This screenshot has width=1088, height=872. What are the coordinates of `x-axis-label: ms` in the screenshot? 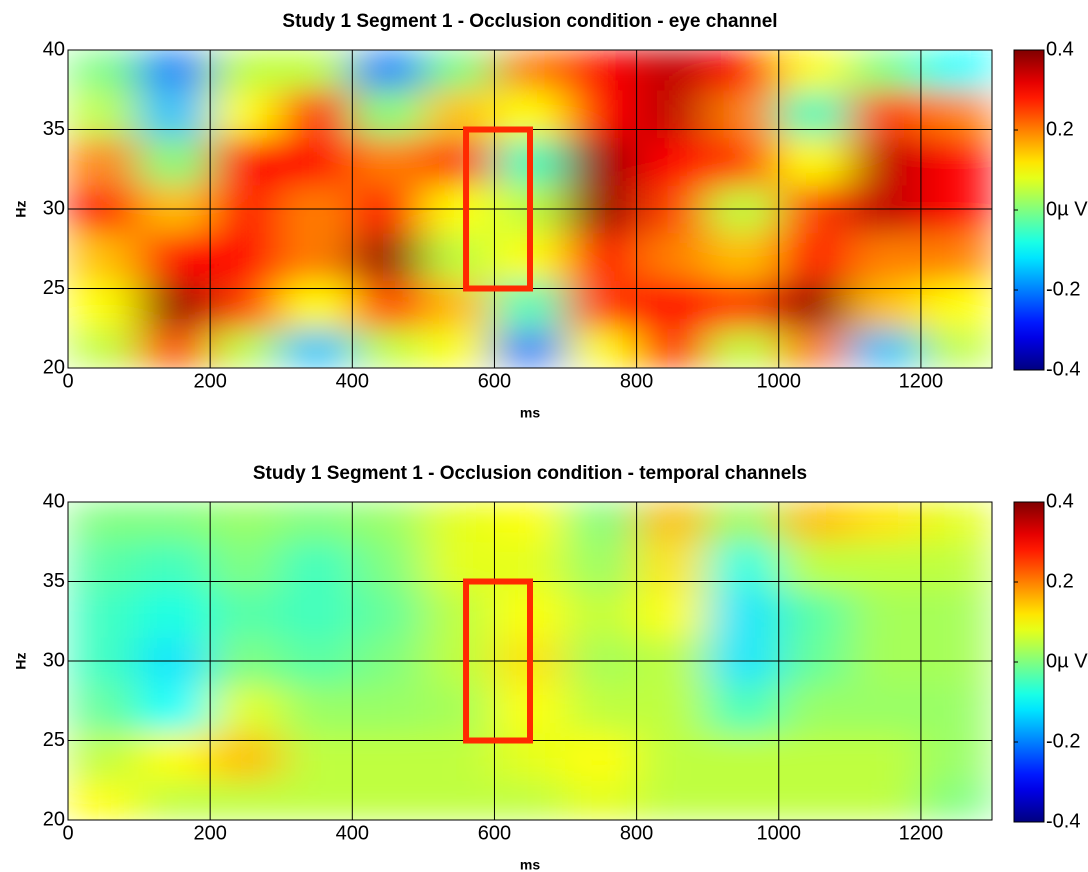 It's located at (530, 413).